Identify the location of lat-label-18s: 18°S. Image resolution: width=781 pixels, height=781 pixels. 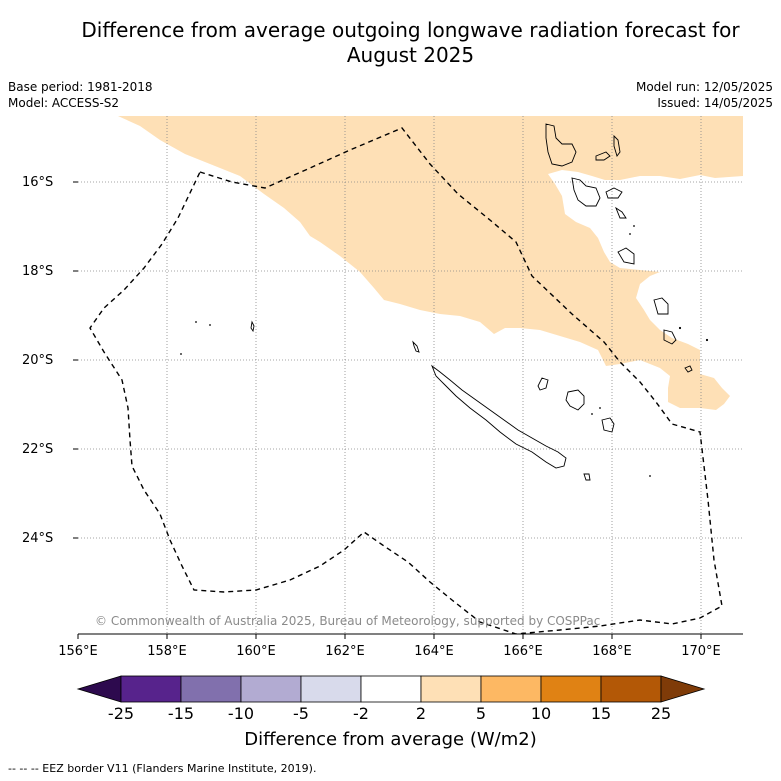
(38, 271).